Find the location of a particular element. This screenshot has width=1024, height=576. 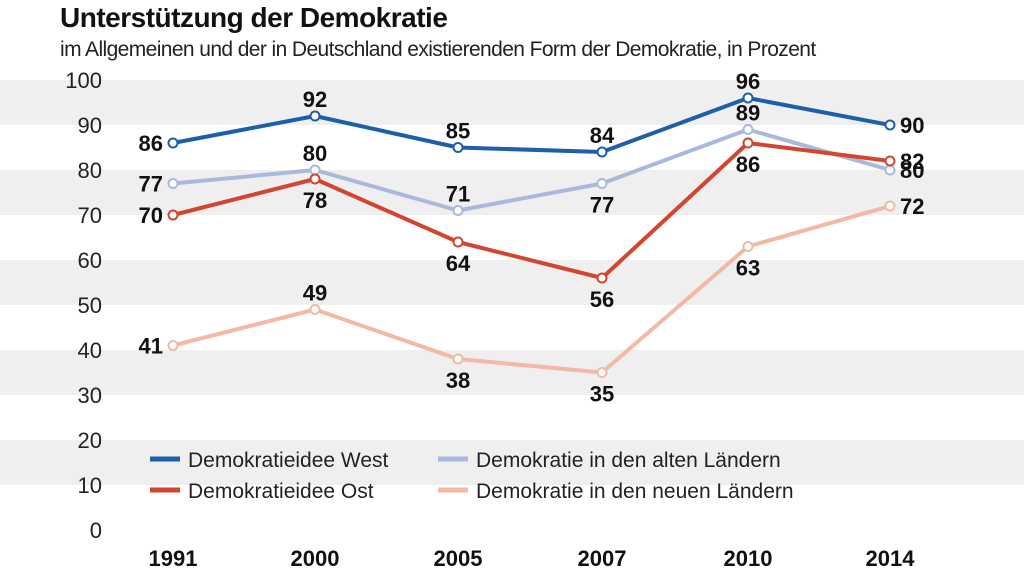

data-label: 96 is located at coordinates (748, 81).